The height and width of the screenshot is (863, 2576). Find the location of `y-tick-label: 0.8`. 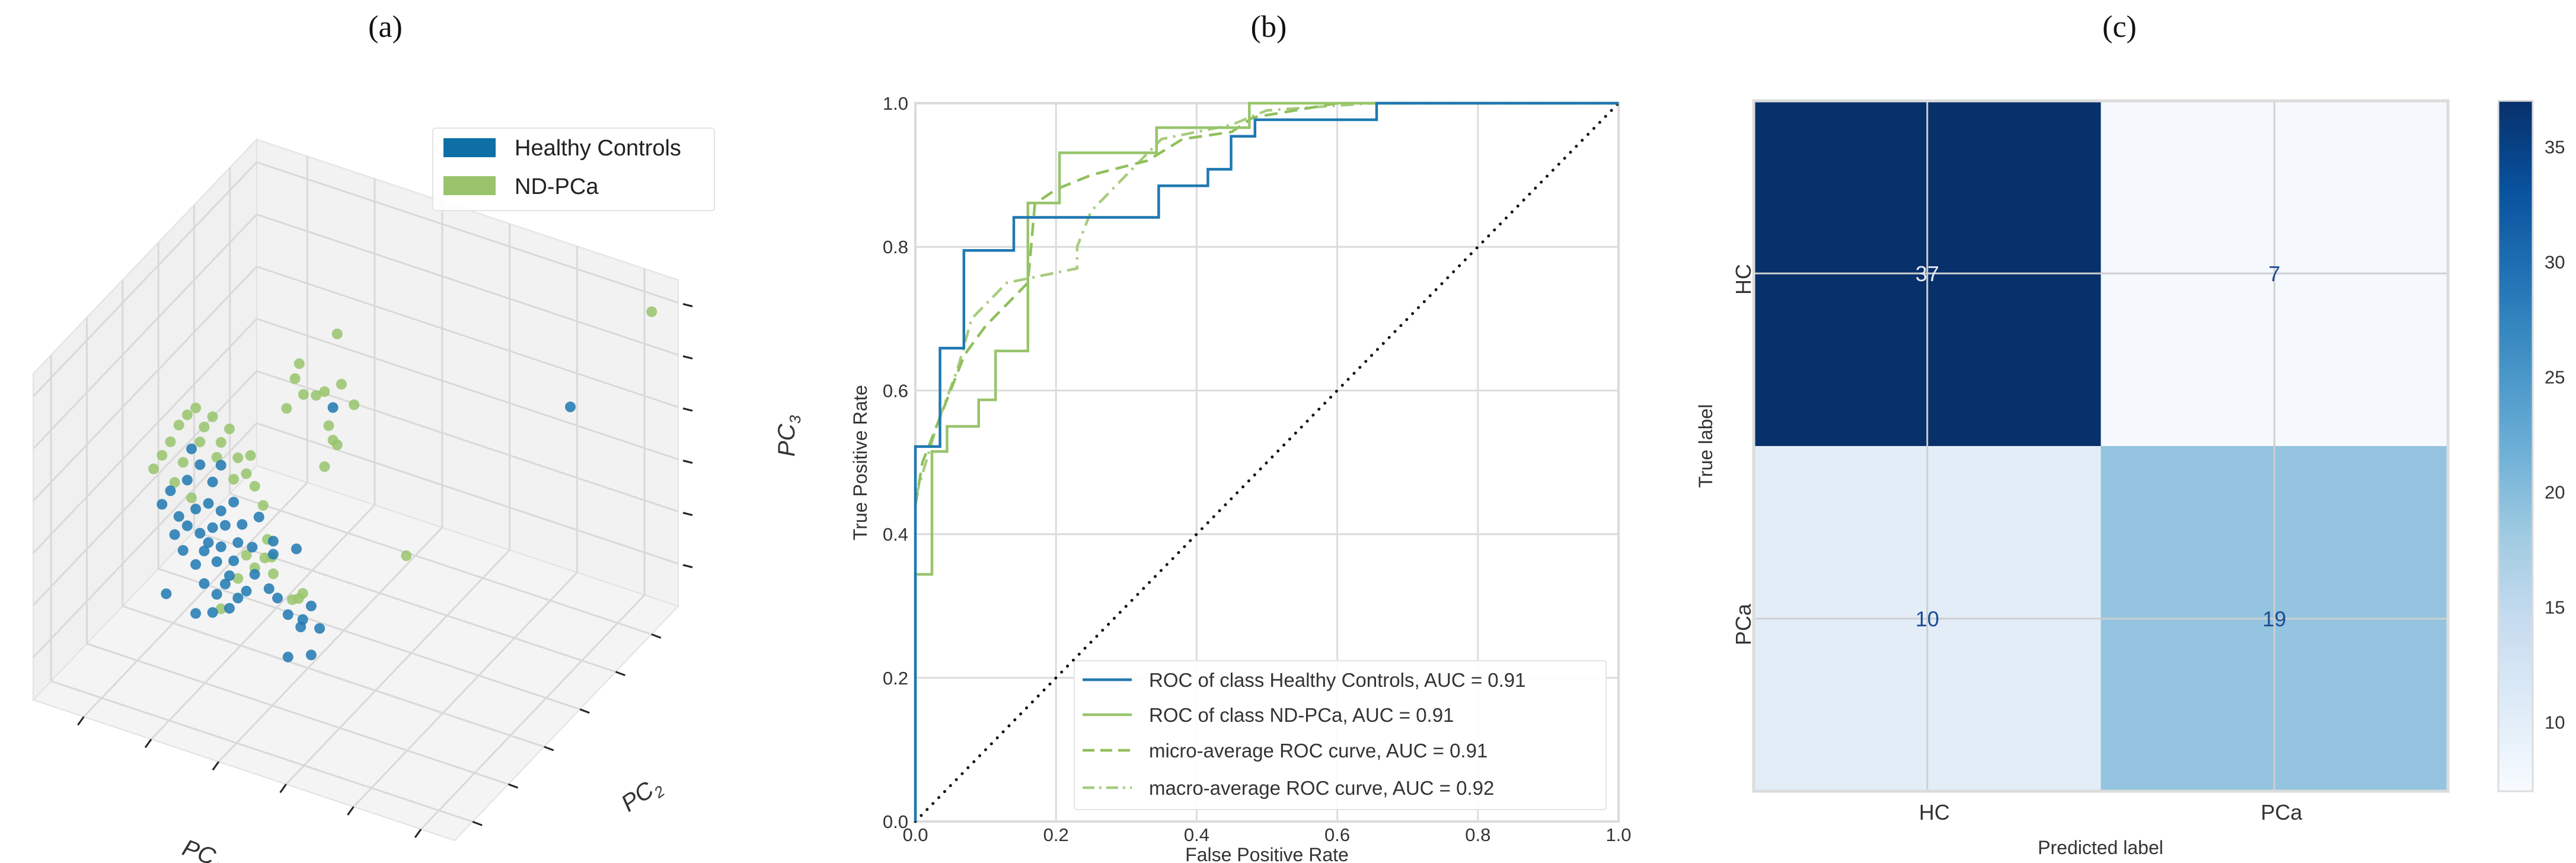

y-tick-label: 0.8 is located at coordinates (895, 247).